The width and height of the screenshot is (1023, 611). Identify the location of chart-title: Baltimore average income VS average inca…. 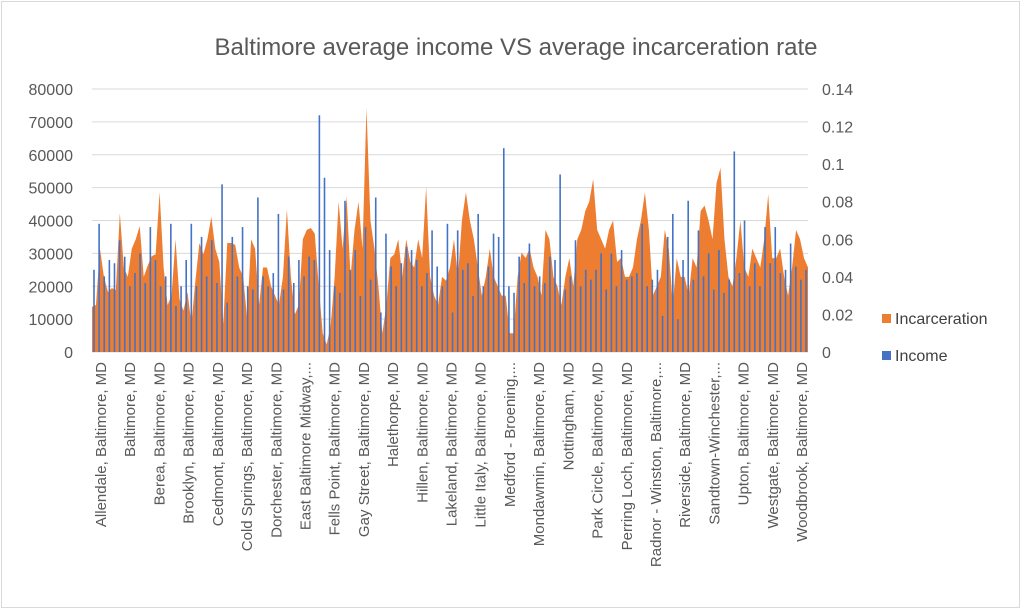
(516, 47).